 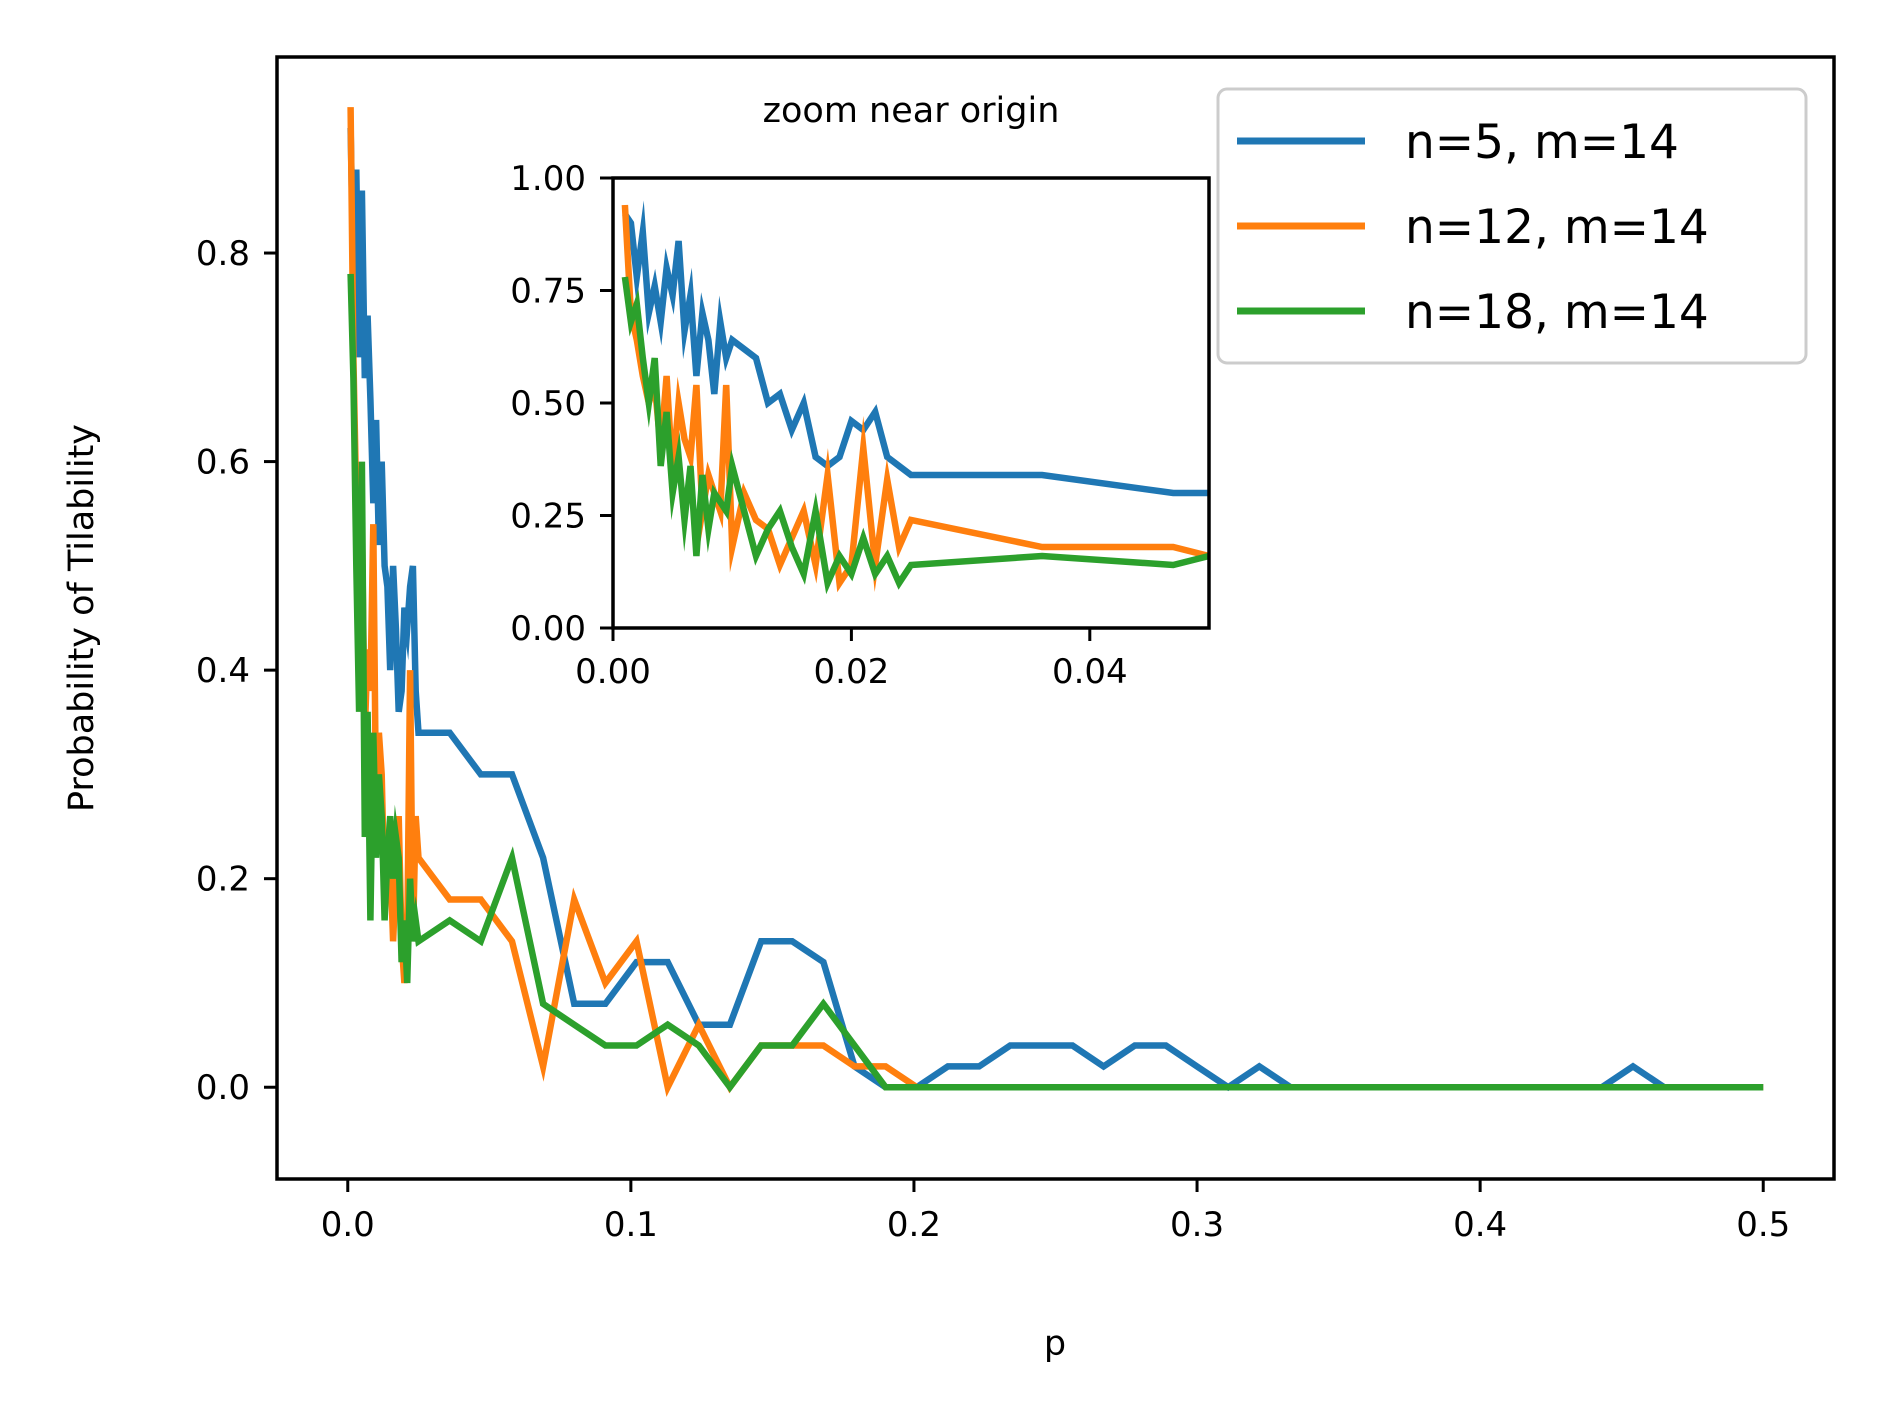 I want to click on main-y-ticks: 0.0 0.2 0.4 0.6 0.8, so click(x=236, y=671).